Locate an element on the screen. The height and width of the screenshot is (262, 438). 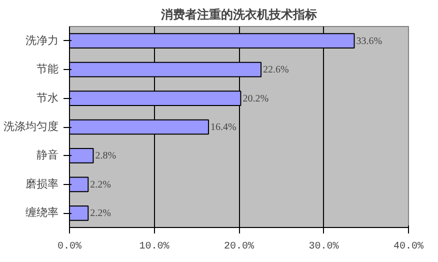
y-tick-label: 静音 is located at coordinates (47, 155).